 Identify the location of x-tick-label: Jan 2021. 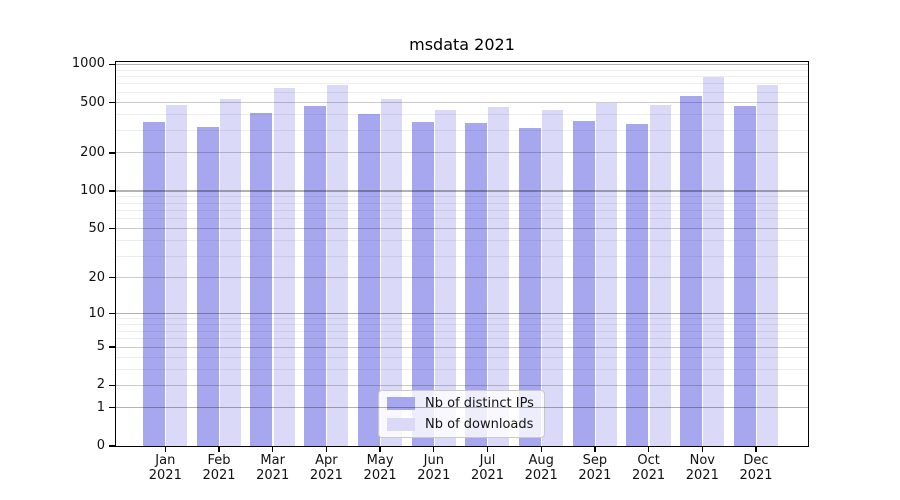
(165, 468).